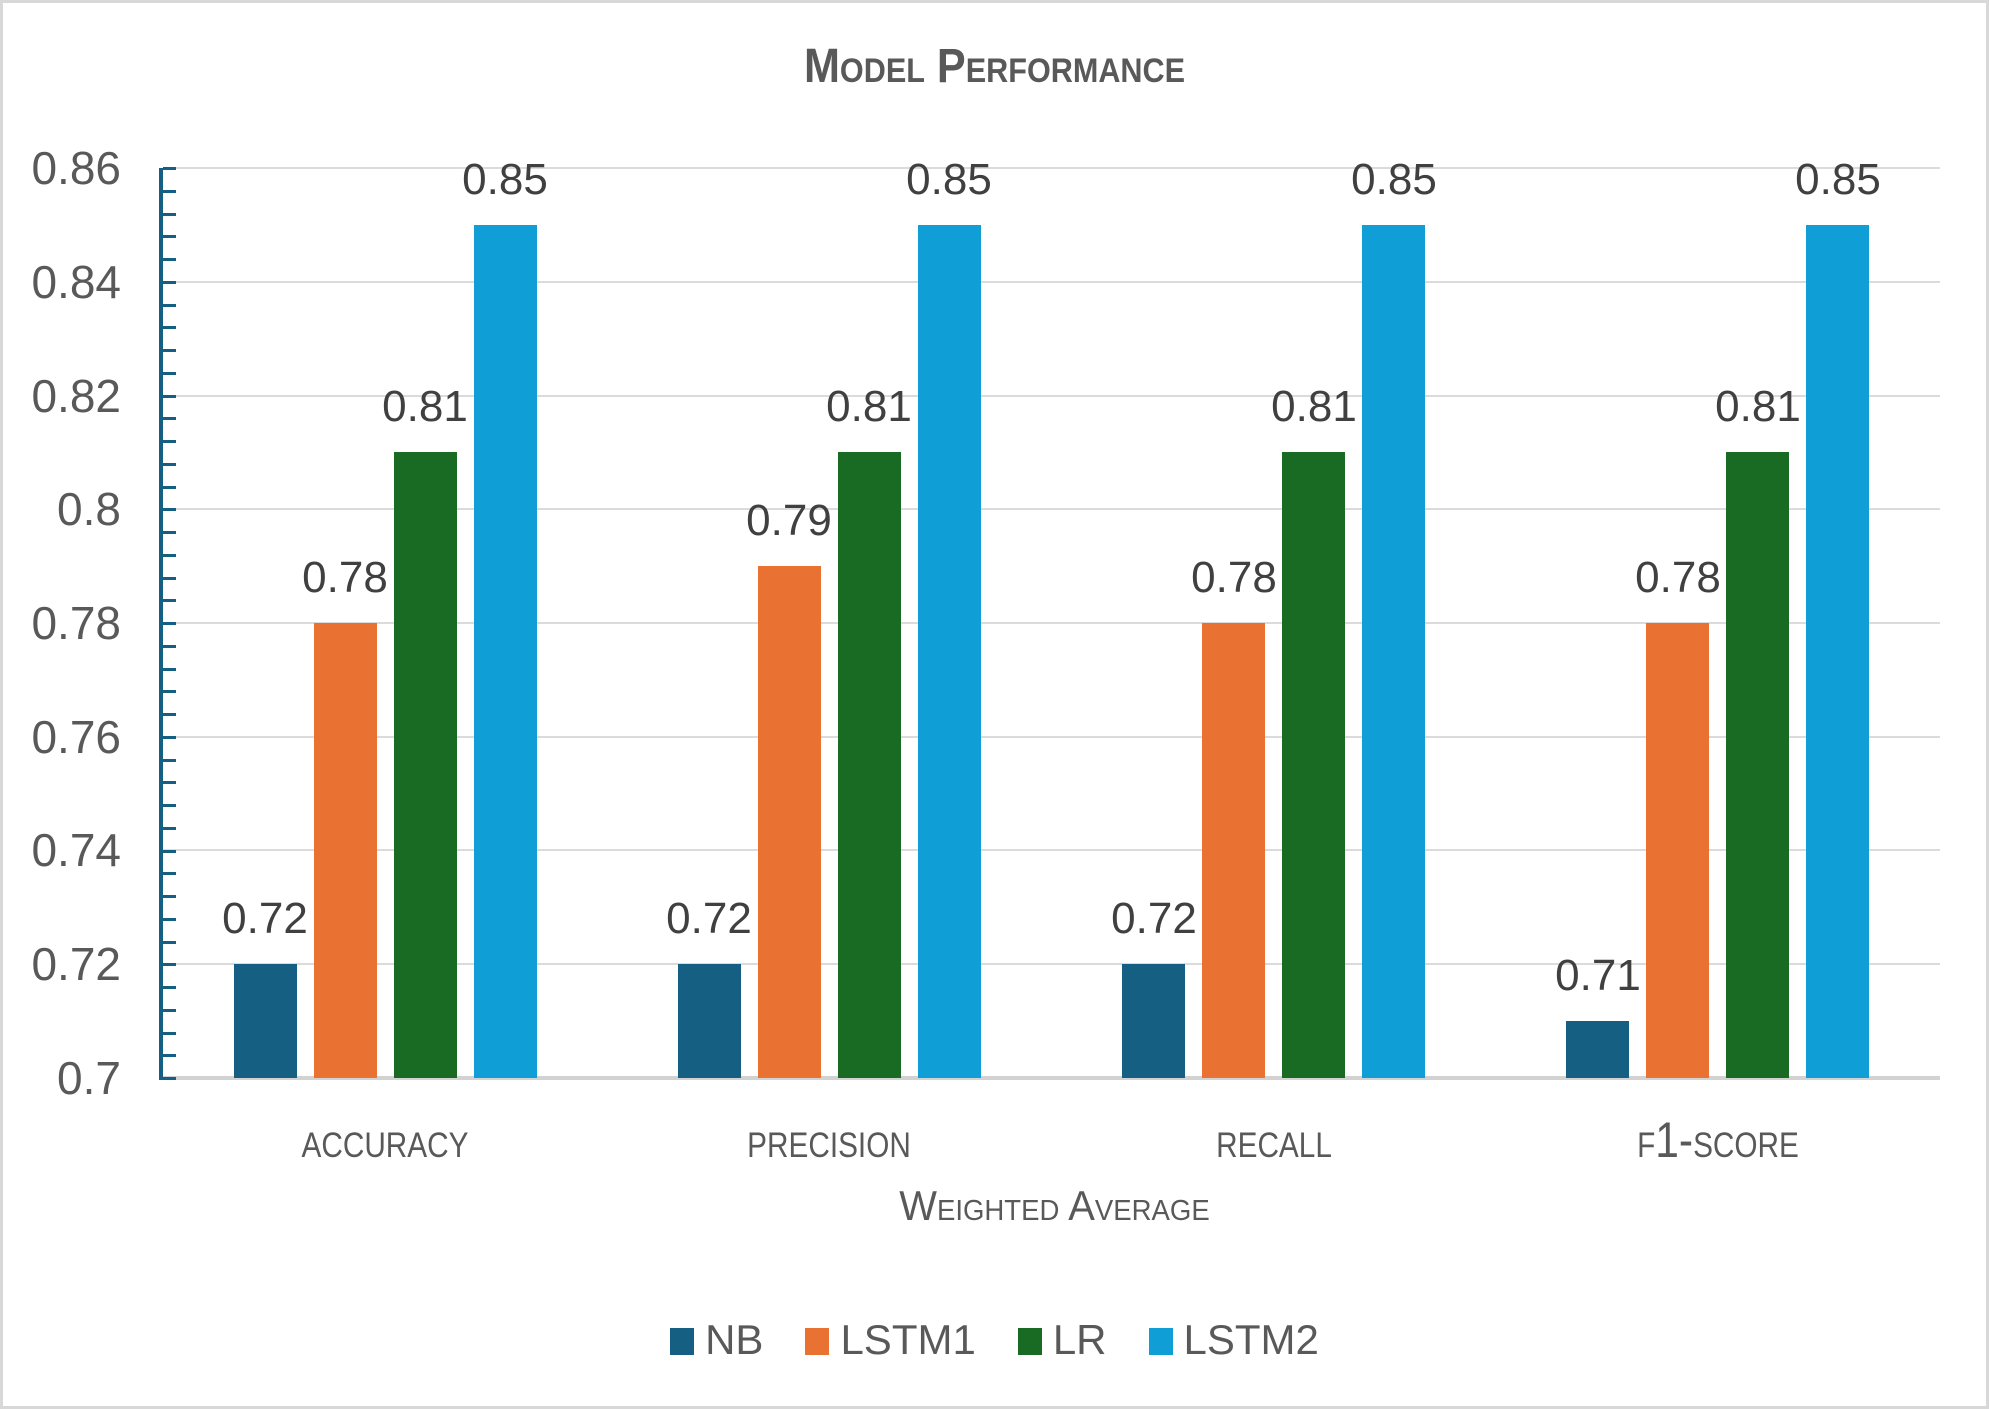 The height and width of the screenshot is (1409, 1989). I want to click on bar-nb-recall, so click(1153, 1021).